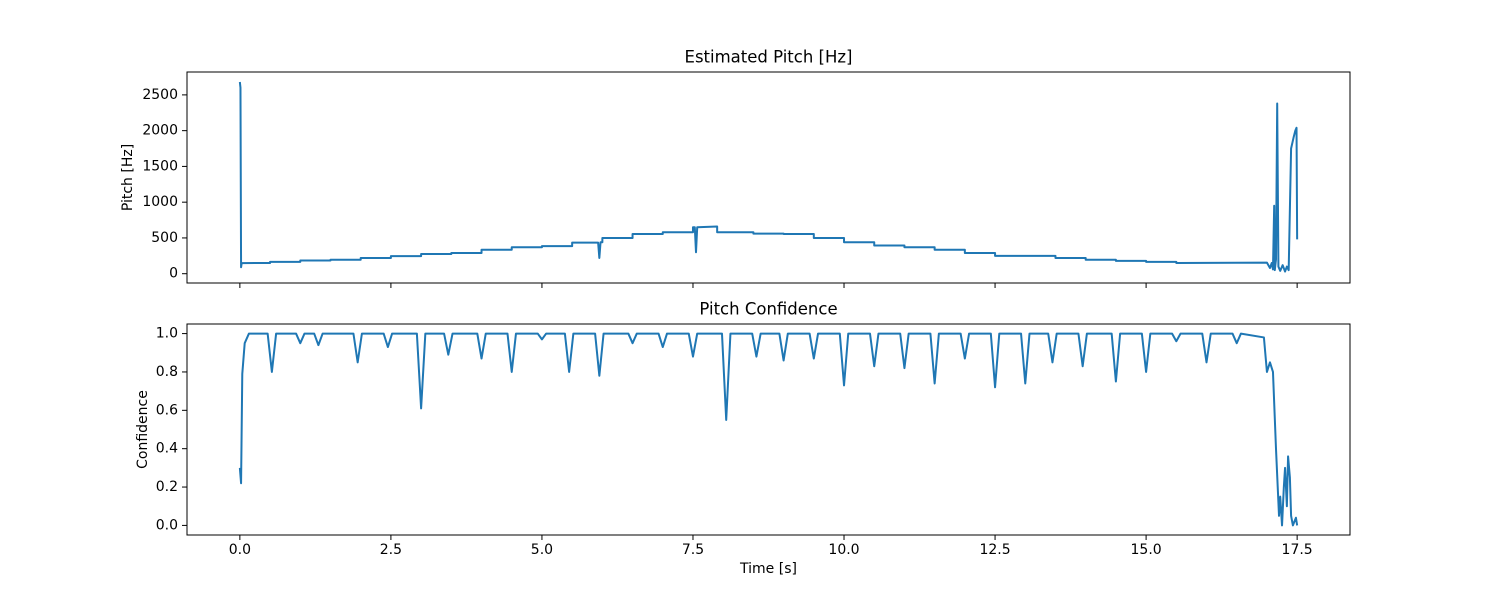  I want to click on y-axis-label: Confidence, so click(143, 429).